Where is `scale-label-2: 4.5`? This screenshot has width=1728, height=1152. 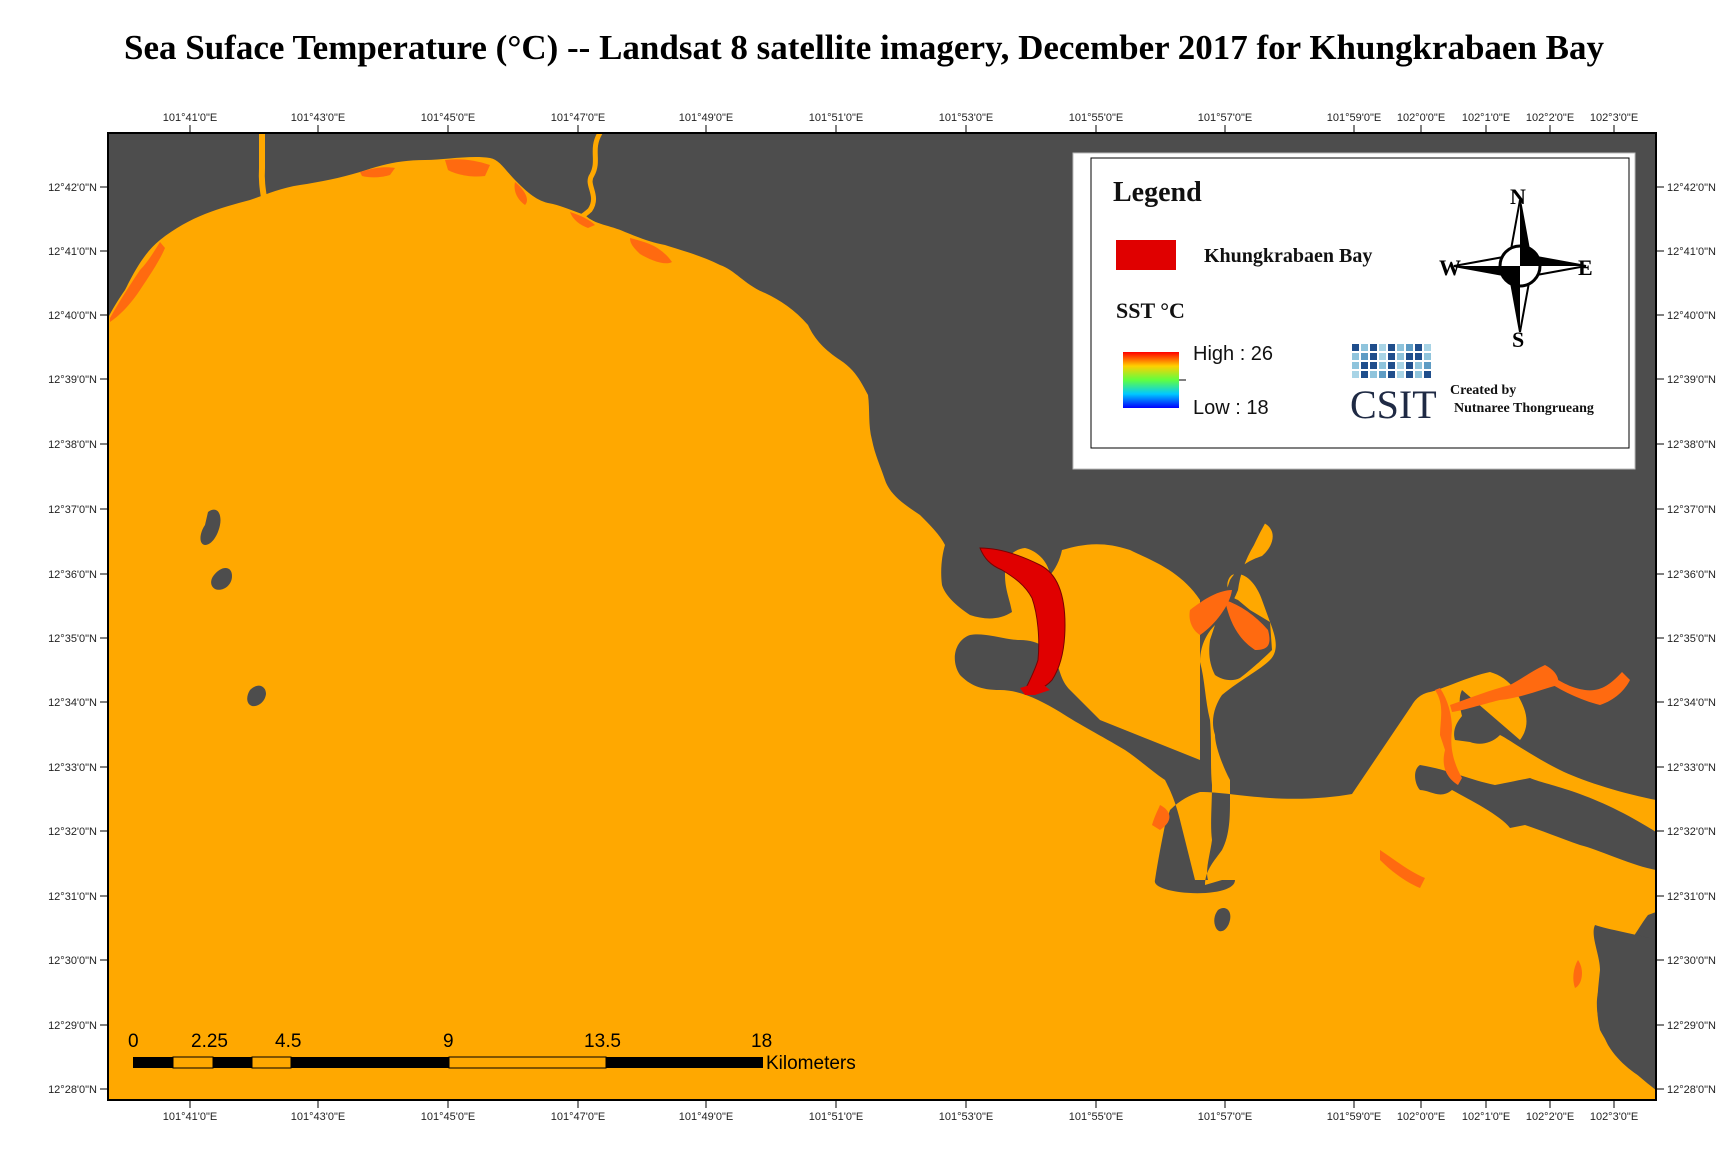 scale-label-2: 4.5 is located at coordinates (288, 1041).